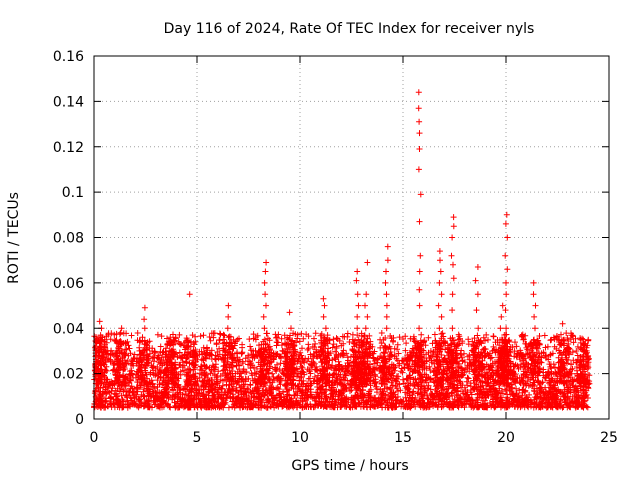 Image resolution: width=640 pixels, height=480 pixels. I want to click on y-tick-label: 0.1, so click(73, 193).